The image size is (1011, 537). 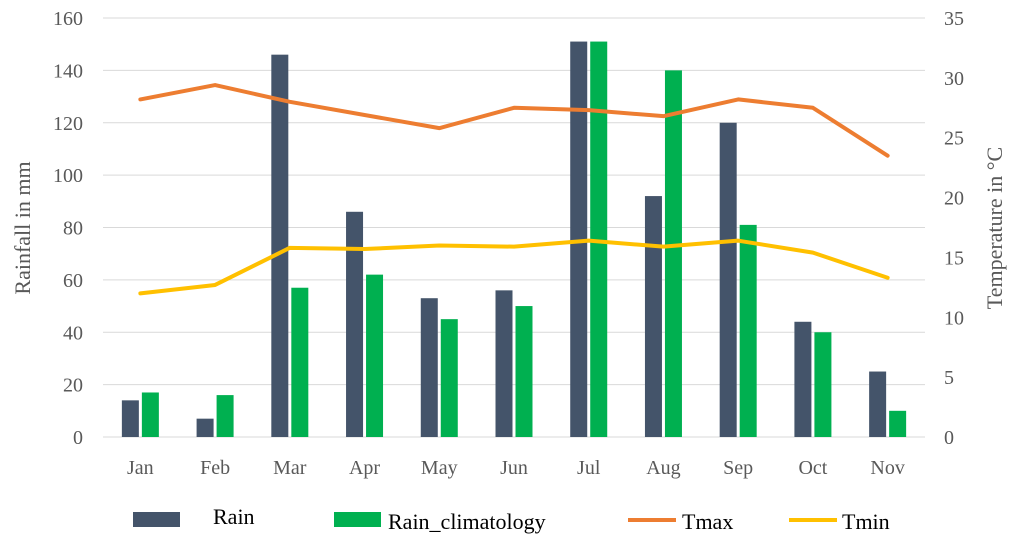 I want to click on left-axis-ticks: 0 20 40 60 80 100 120 140 160, so click(x=68, y=228).